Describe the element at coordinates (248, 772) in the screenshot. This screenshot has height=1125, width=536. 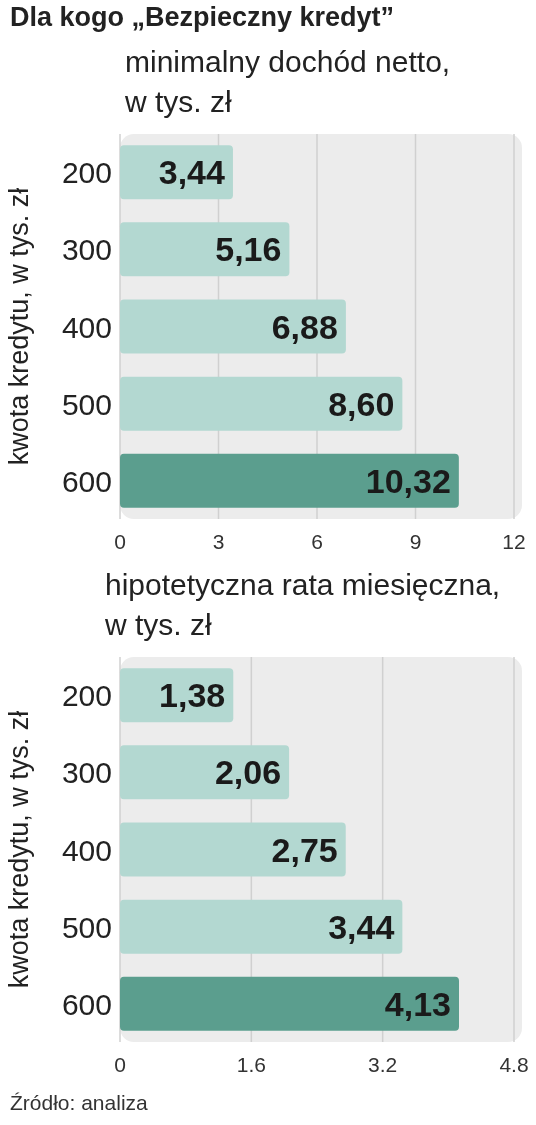
I see `data-label: 2,06` at that location.